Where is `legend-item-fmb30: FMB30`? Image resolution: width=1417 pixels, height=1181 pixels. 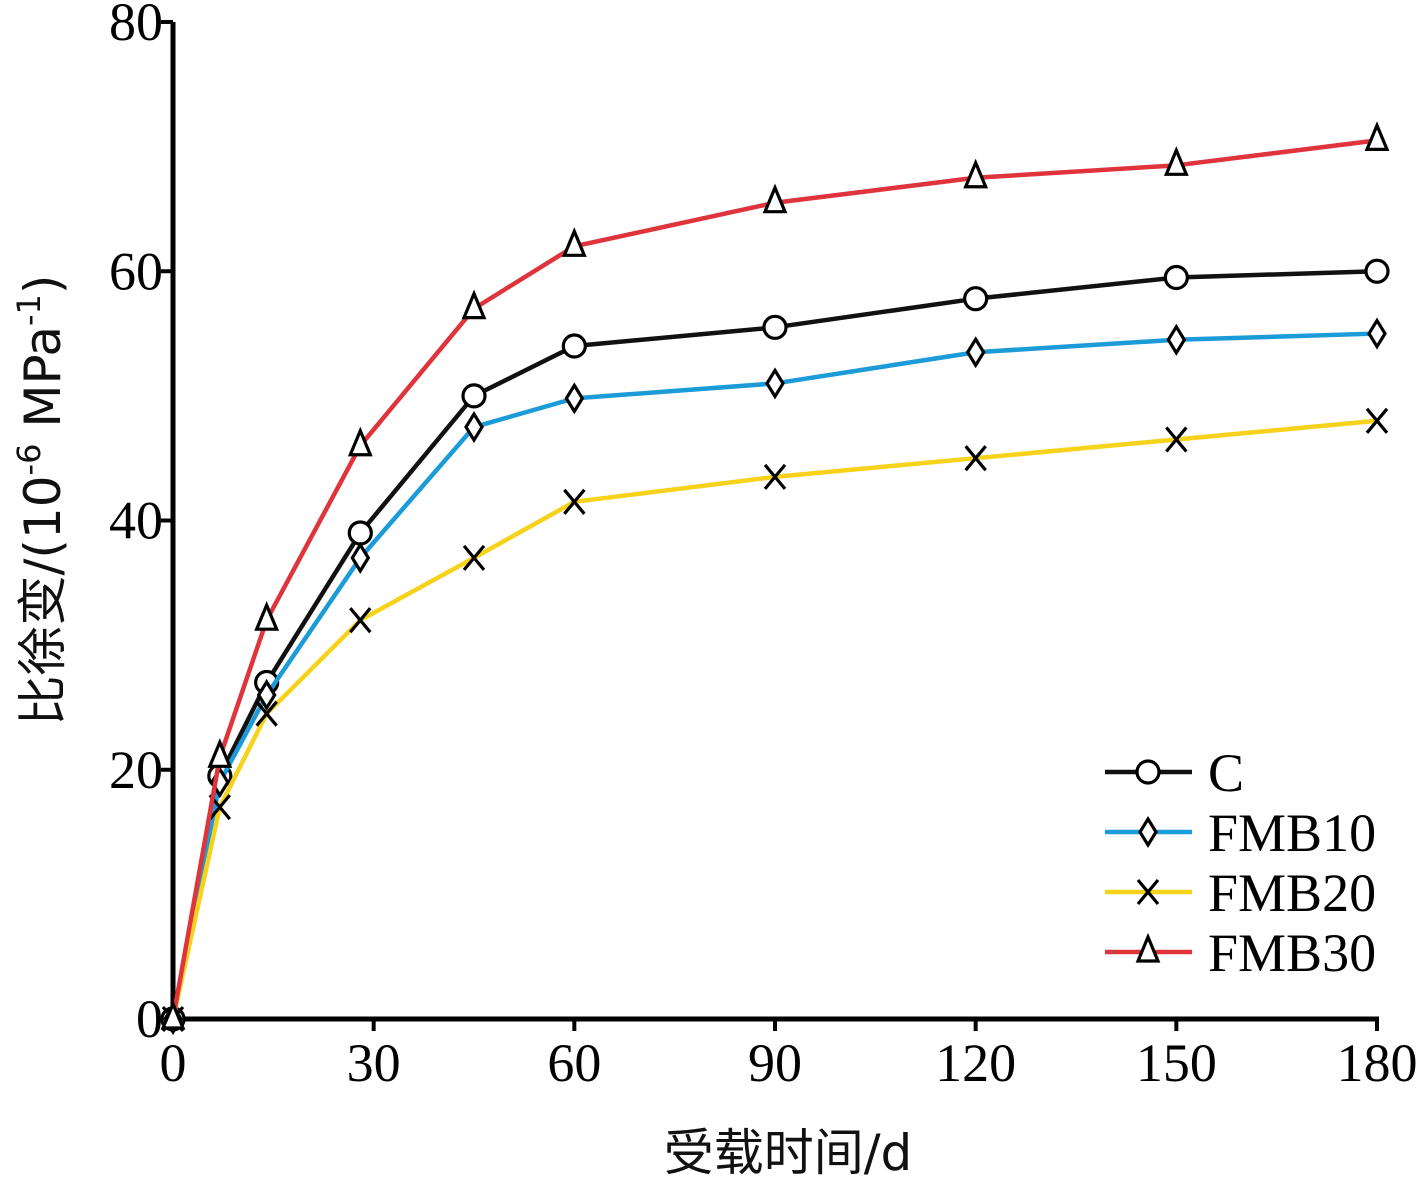
legend-item-fmb30: FMB30 is located at coordinates (1240, 953).